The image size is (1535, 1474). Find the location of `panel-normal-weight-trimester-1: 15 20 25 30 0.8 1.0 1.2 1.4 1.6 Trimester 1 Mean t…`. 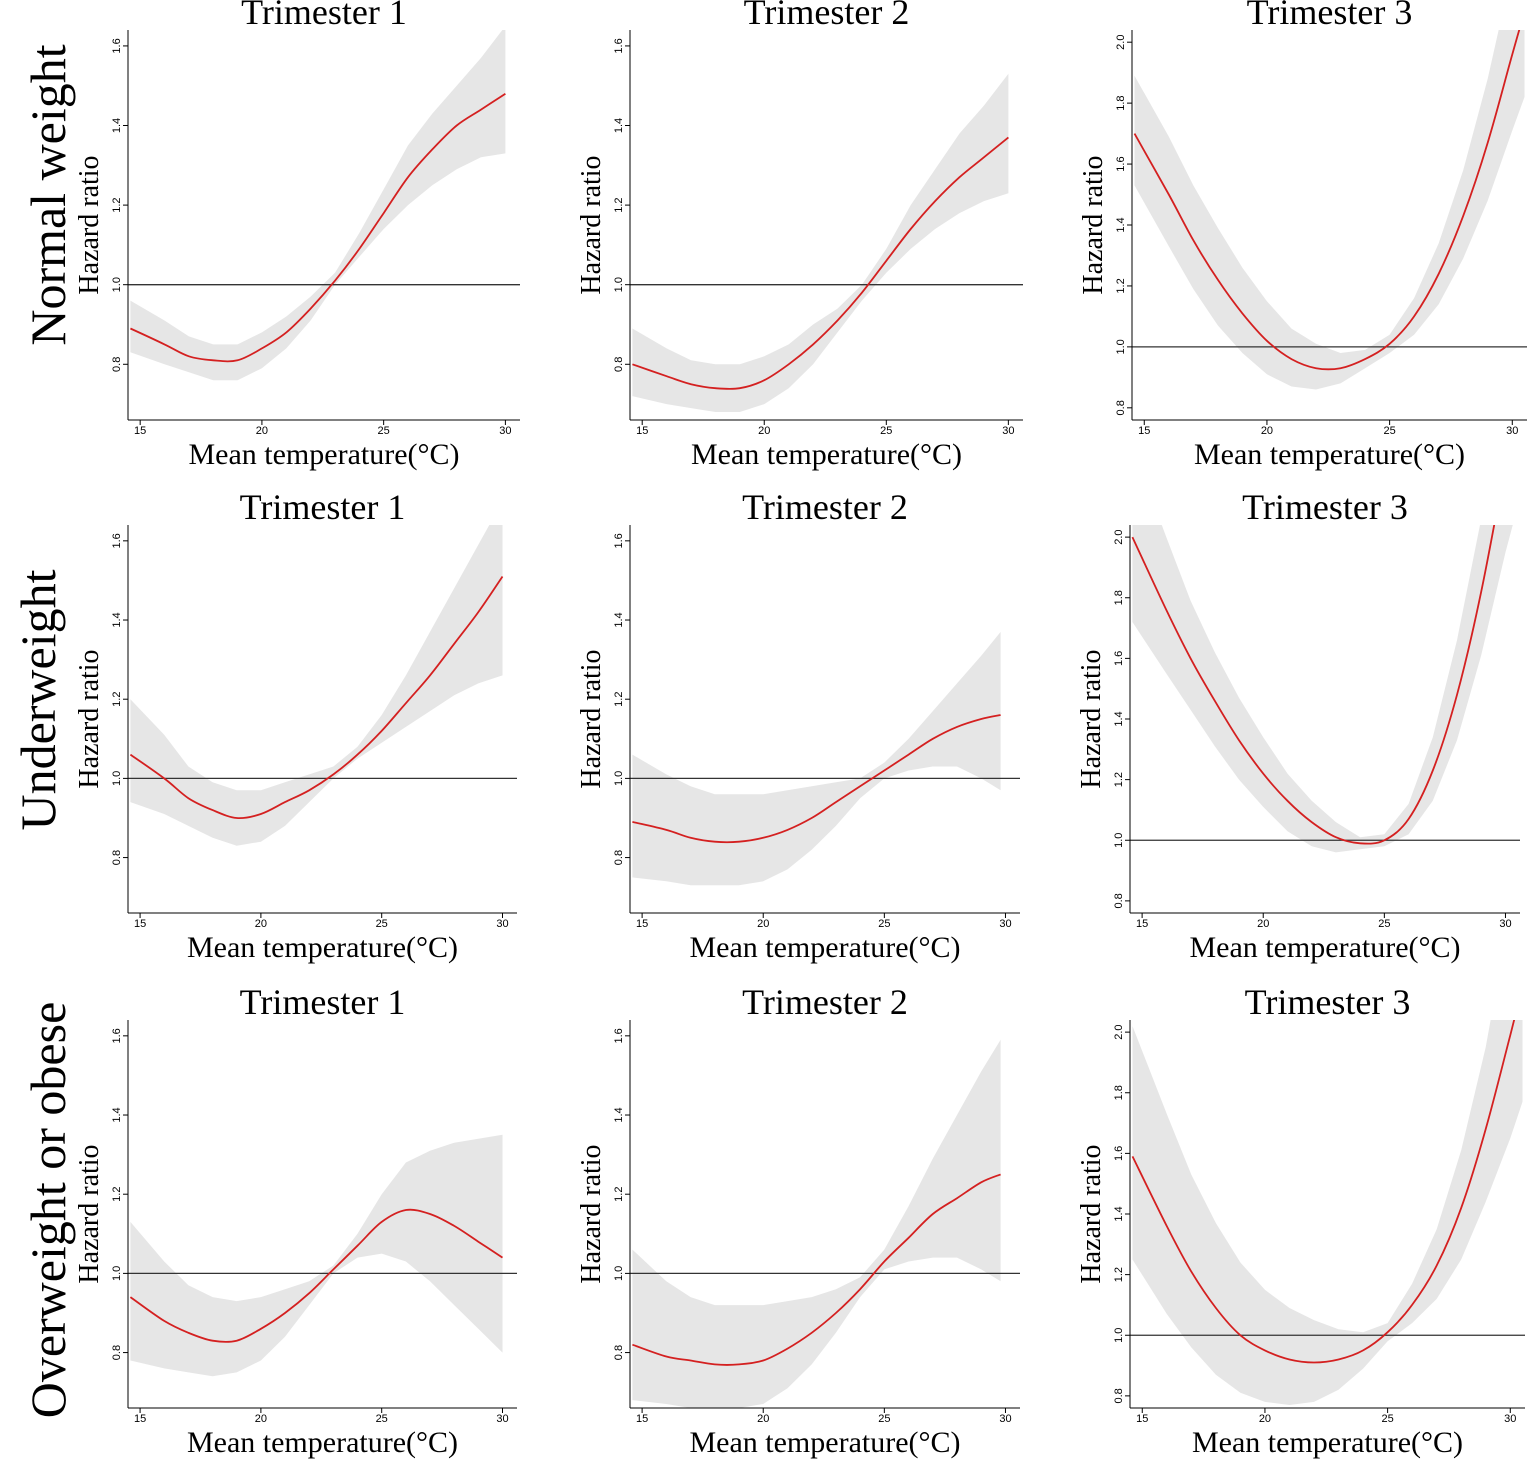

panel-normal-weight-trimester-1: 15 20 25 30 0.8 1.0 1.2 1.4 1.6 Trimester 1 Mean t… is located at coordinates (297, 235).